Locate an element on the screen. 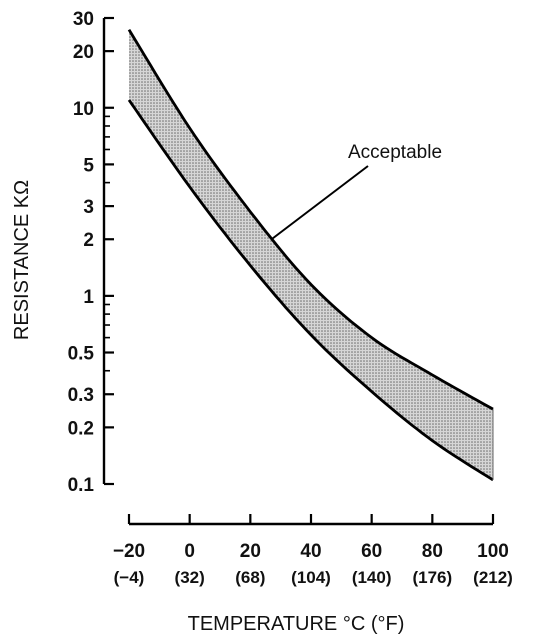 This screenshot has height=642, width=544. y-tick-label: 10 is located at coordinates (83, 109).